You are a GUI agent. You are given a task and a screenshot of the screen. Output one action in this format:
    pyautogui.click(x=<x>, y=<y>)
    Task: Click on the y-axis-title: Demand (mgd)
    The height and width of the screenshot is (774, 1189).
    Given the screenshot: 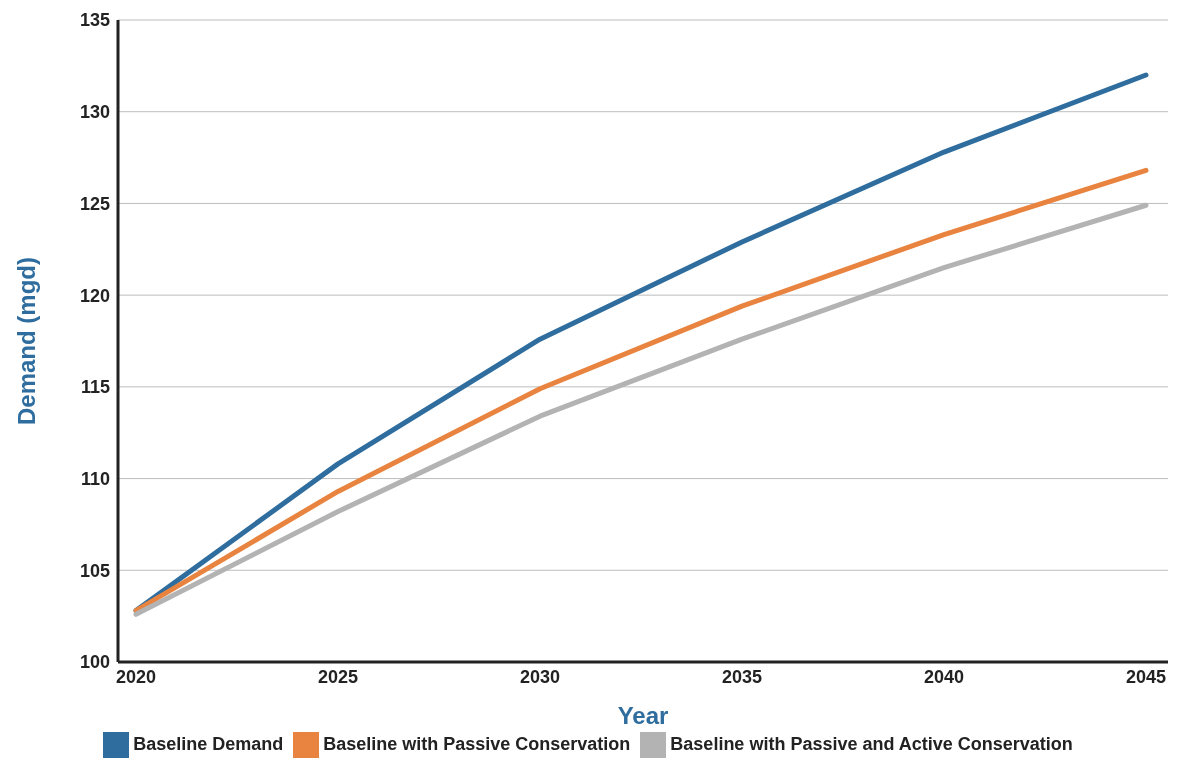 What is the action you would take?
    pyautogui.click(x=26, y=341)
    